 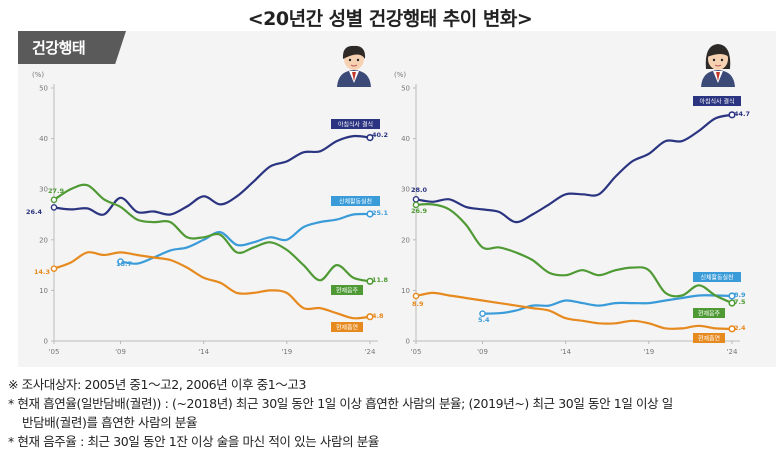 I want to click on physical_activity-line, so click(x=245, y=238).